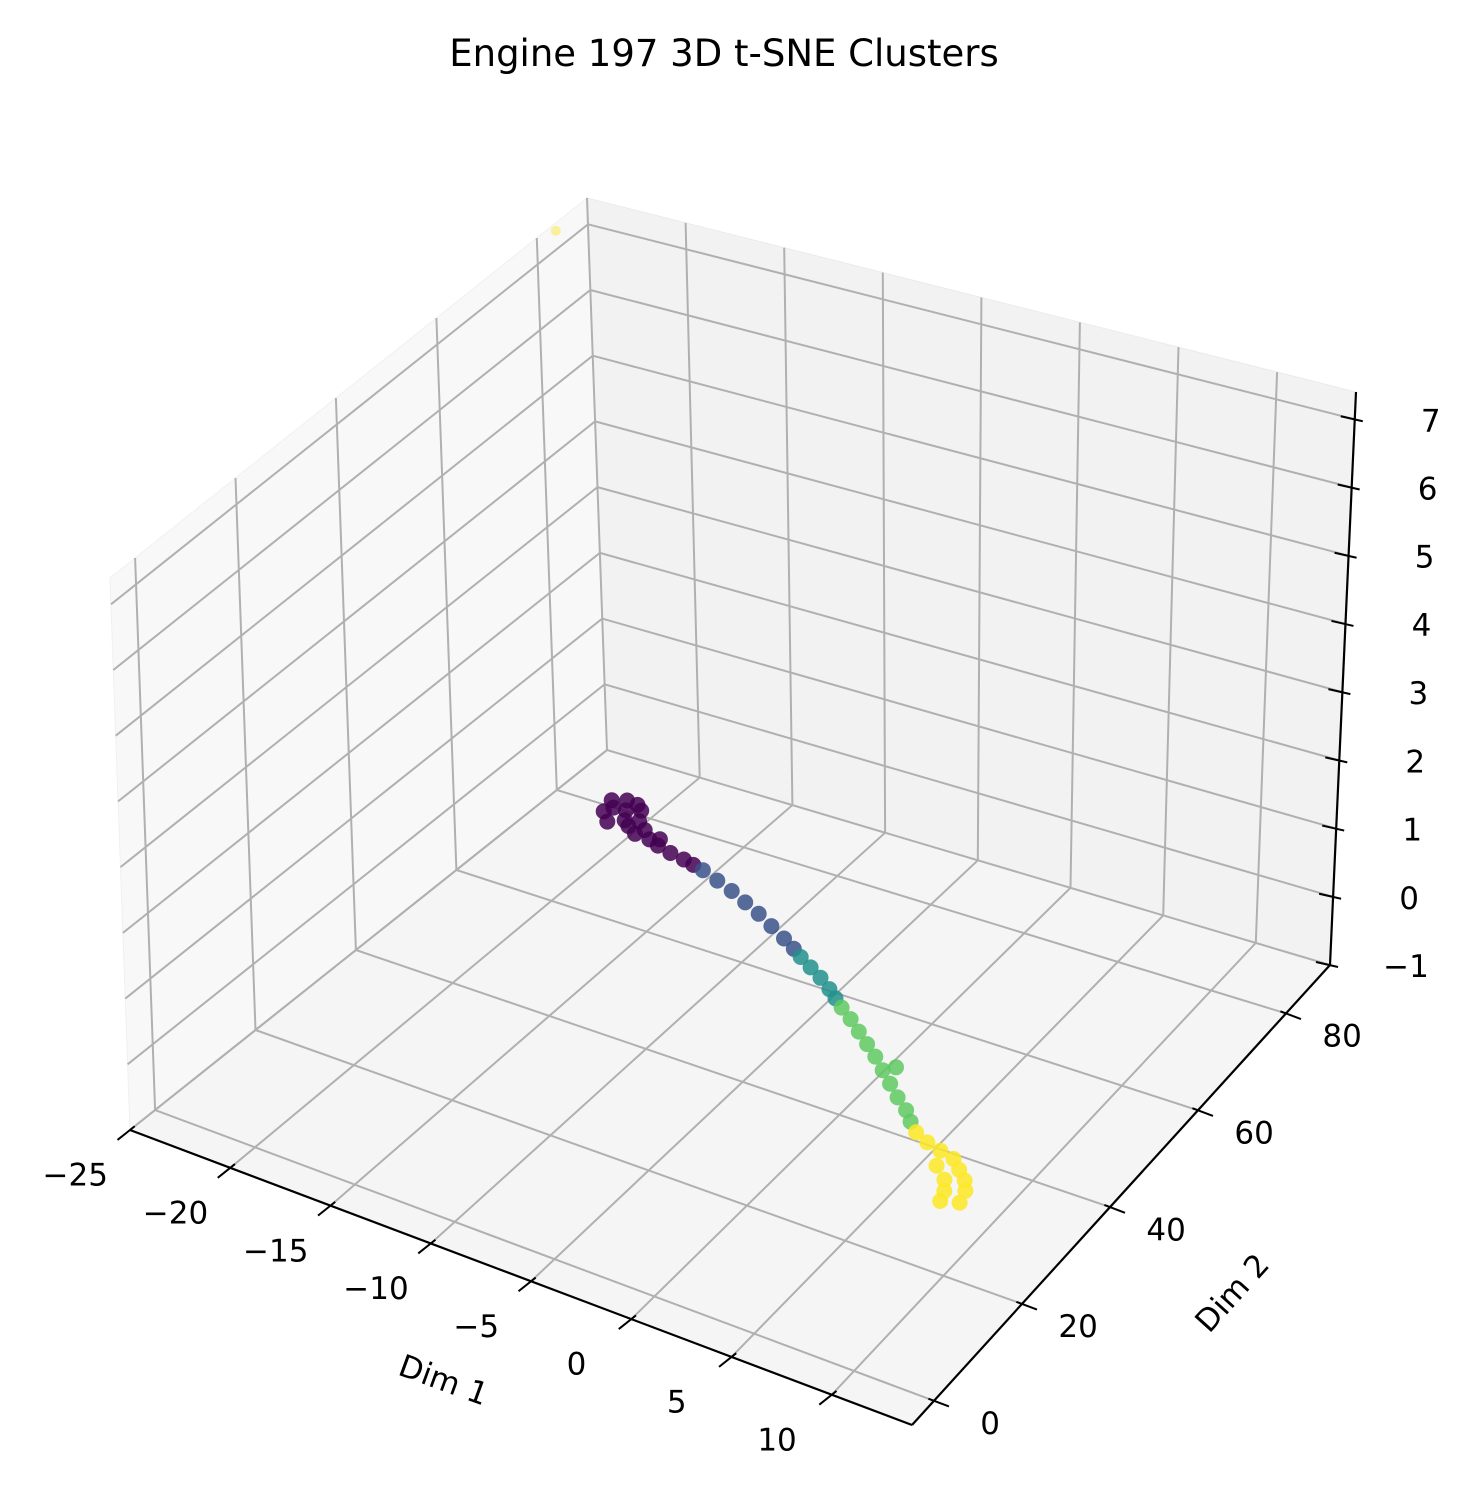 Image resolution: width=1474 pixels, height=1509 pixels. What do you see at coordinates (1419, 694) in the screenshot?
I see `z-tick-label: 3` at bounding box center [1419, 694].